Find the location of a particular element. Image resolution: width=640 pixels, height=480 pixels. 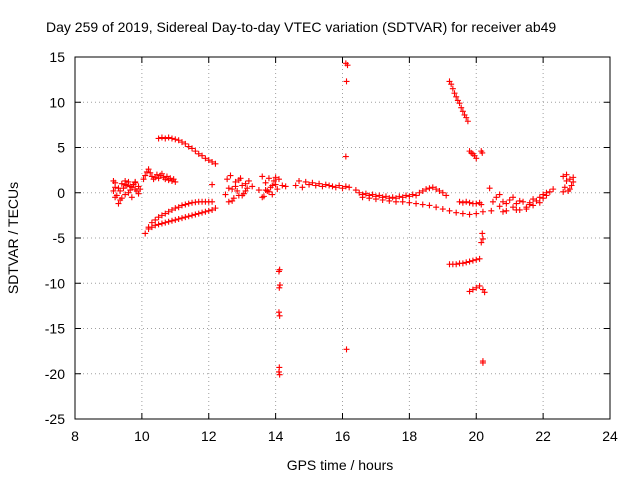

y-tick-label: 15 is located at coordinates (57, 57).